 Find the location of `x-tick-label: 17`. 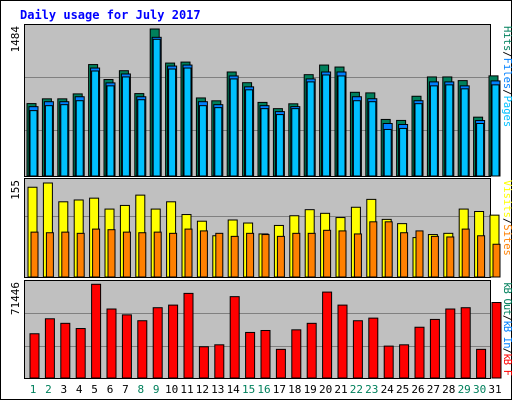

x-tick-label: 17 is located at coordinates (279, 389).